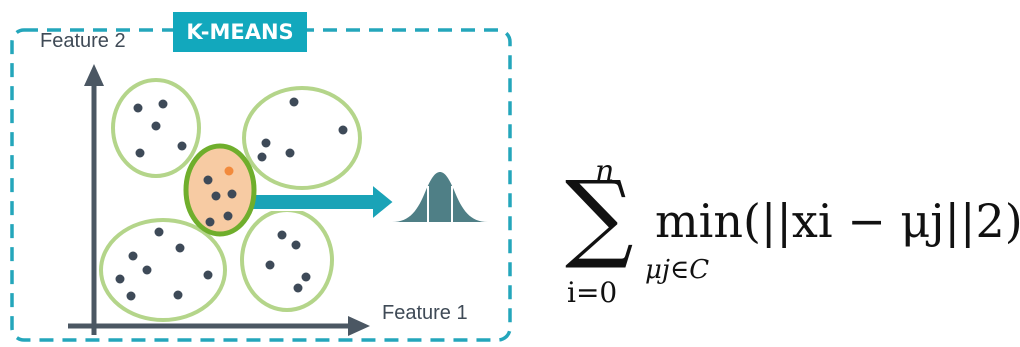  Describe the element at coordinates (302, 138) in the screenshot. I see `cluster-top-right` at that location.